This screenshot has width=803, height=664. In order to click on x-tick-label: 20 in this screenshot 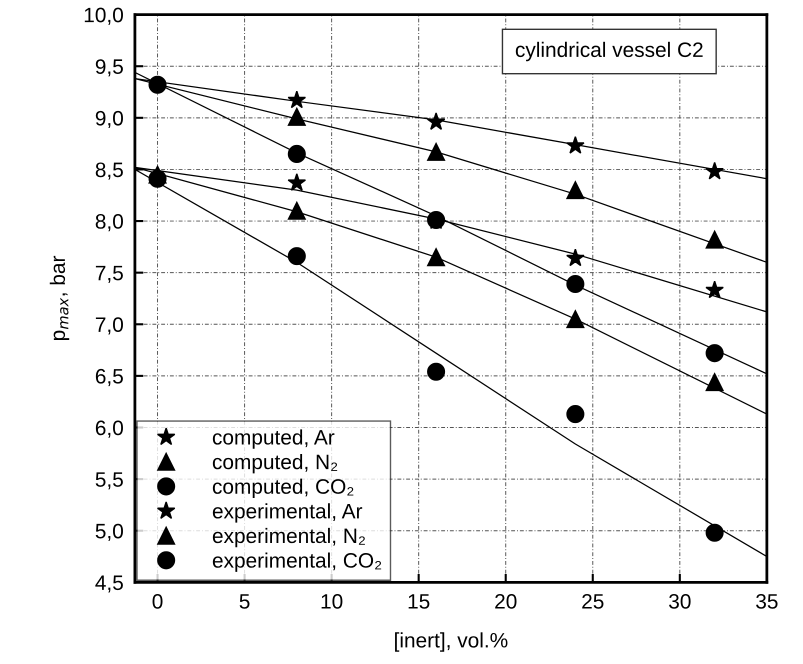, I will do `click(505, 601)`.